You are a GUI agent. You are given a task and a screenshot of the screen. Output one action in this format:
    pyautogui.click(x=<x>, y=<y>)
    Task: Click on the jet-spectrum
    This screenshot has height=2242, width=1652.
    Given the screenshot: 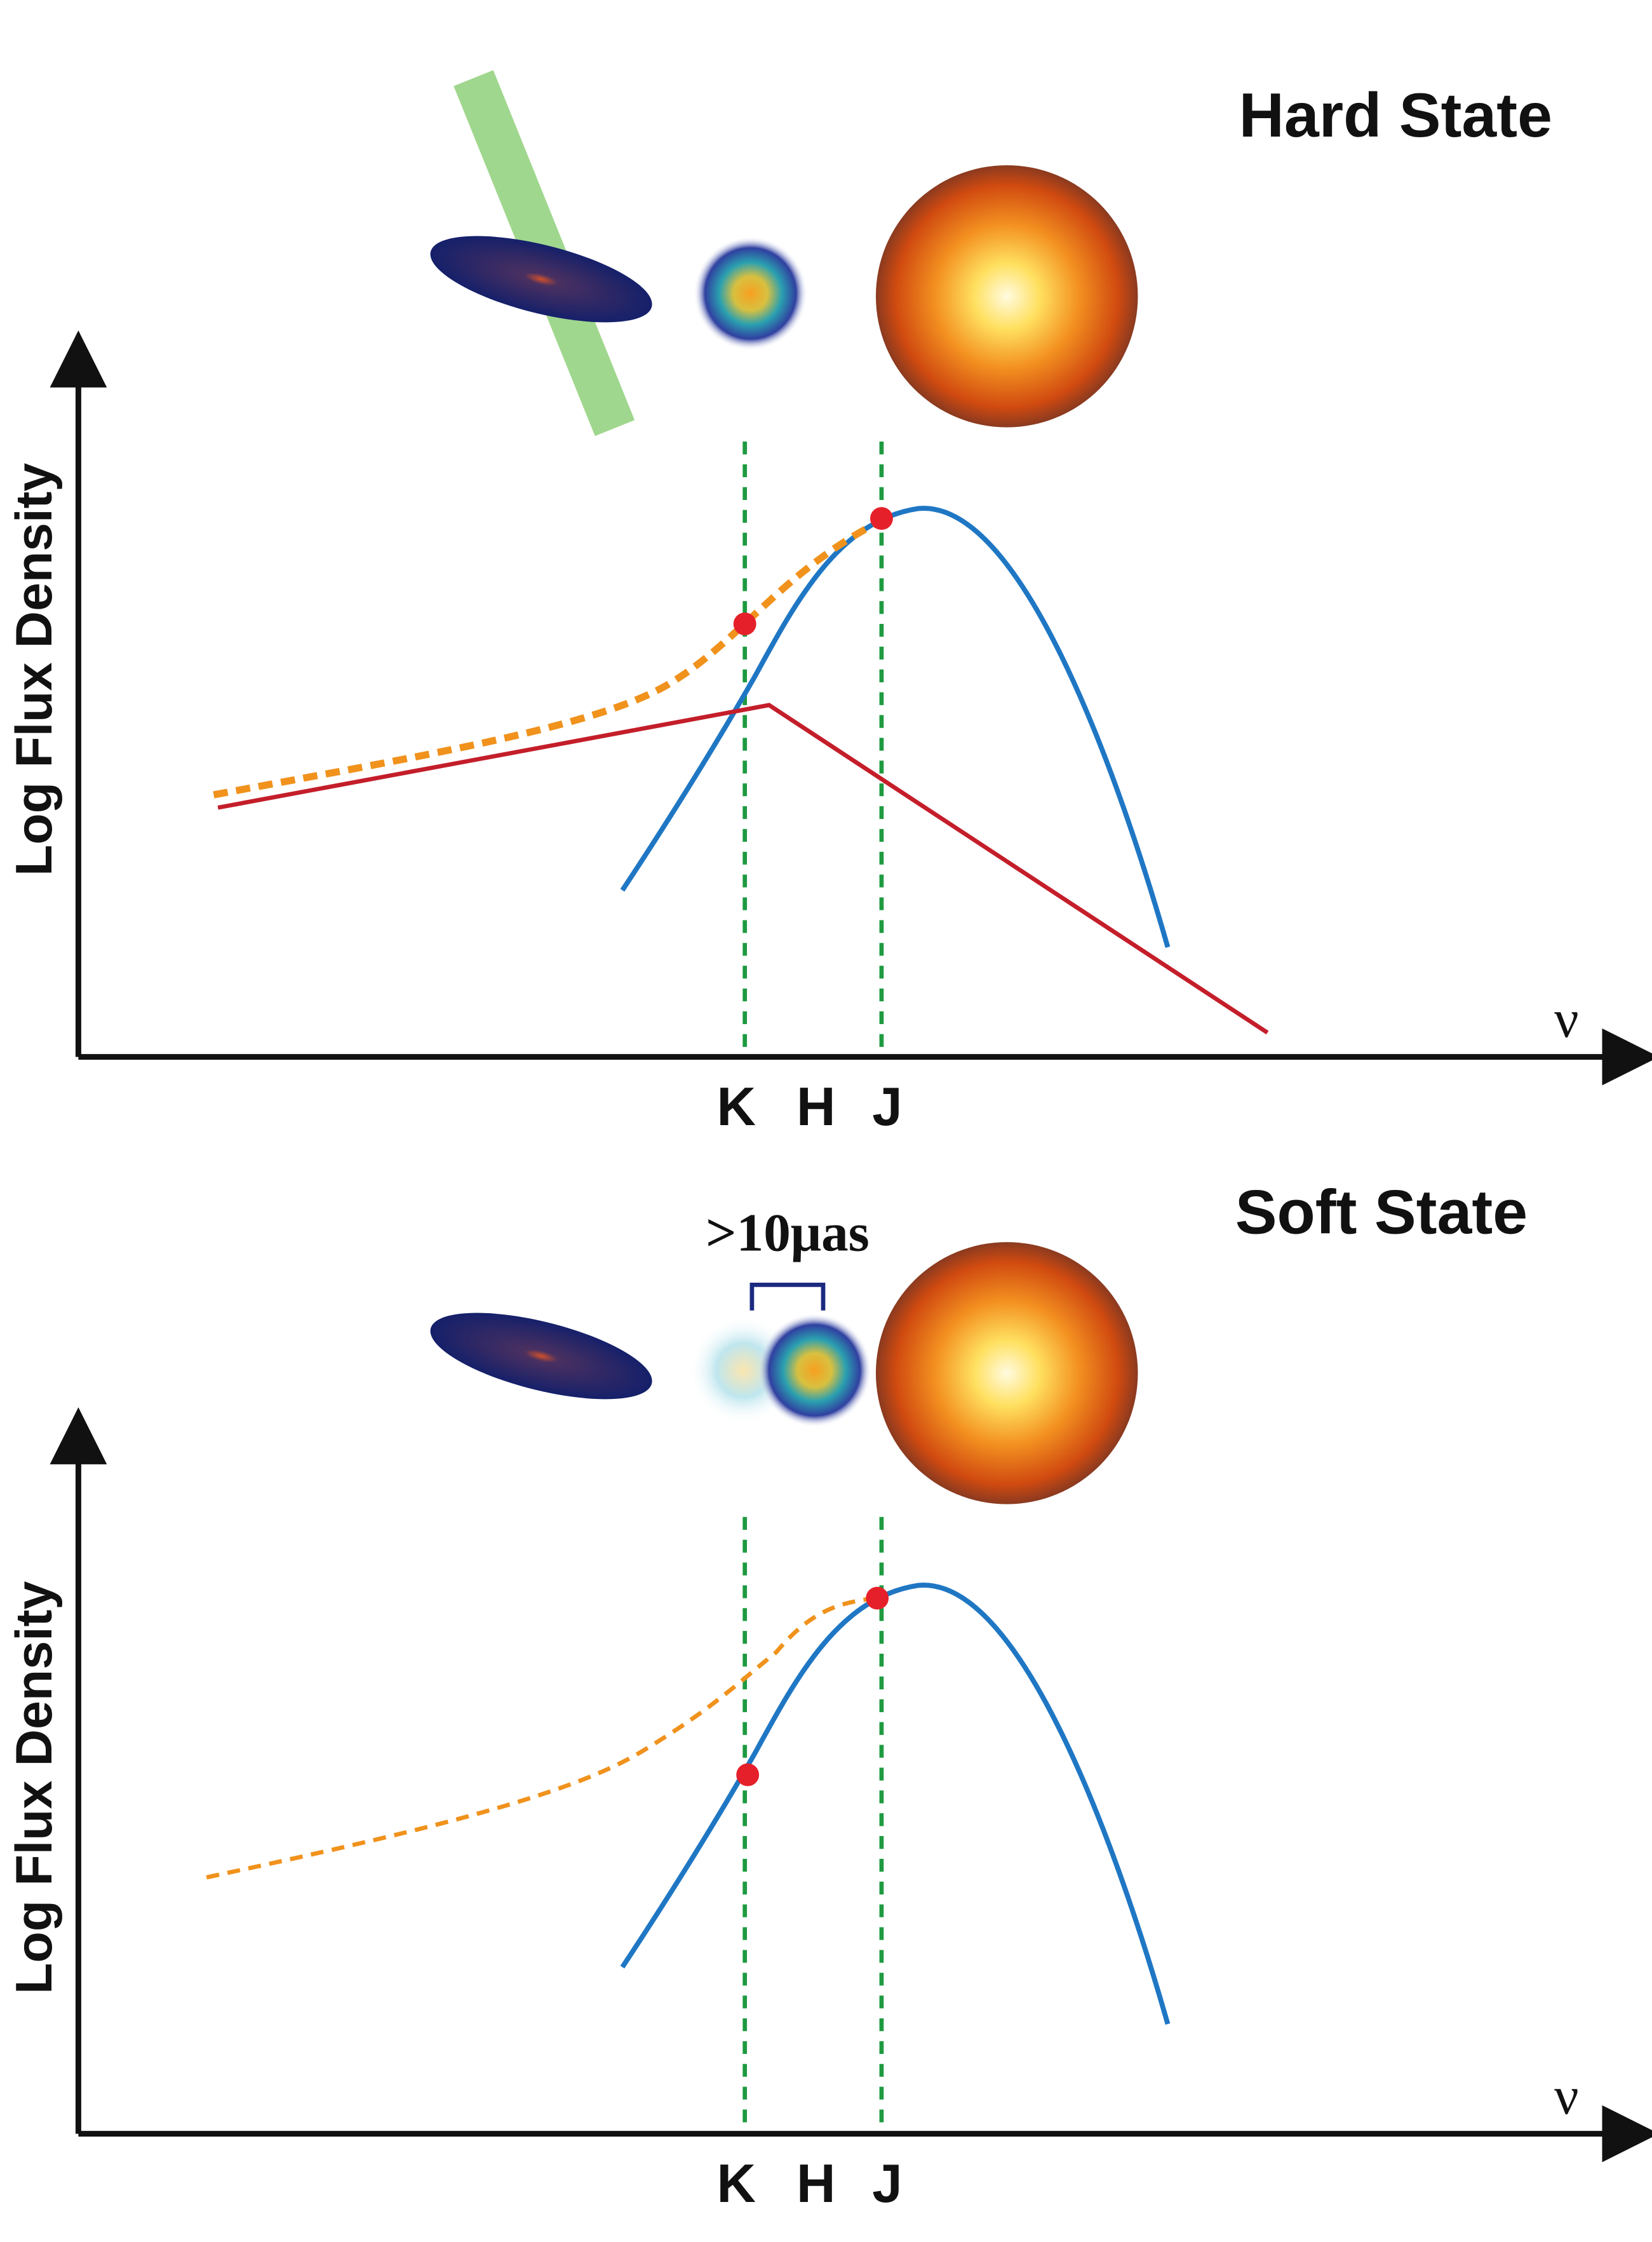 What is the action you would take?
    pyautogui.click(x=743, y=869)
    